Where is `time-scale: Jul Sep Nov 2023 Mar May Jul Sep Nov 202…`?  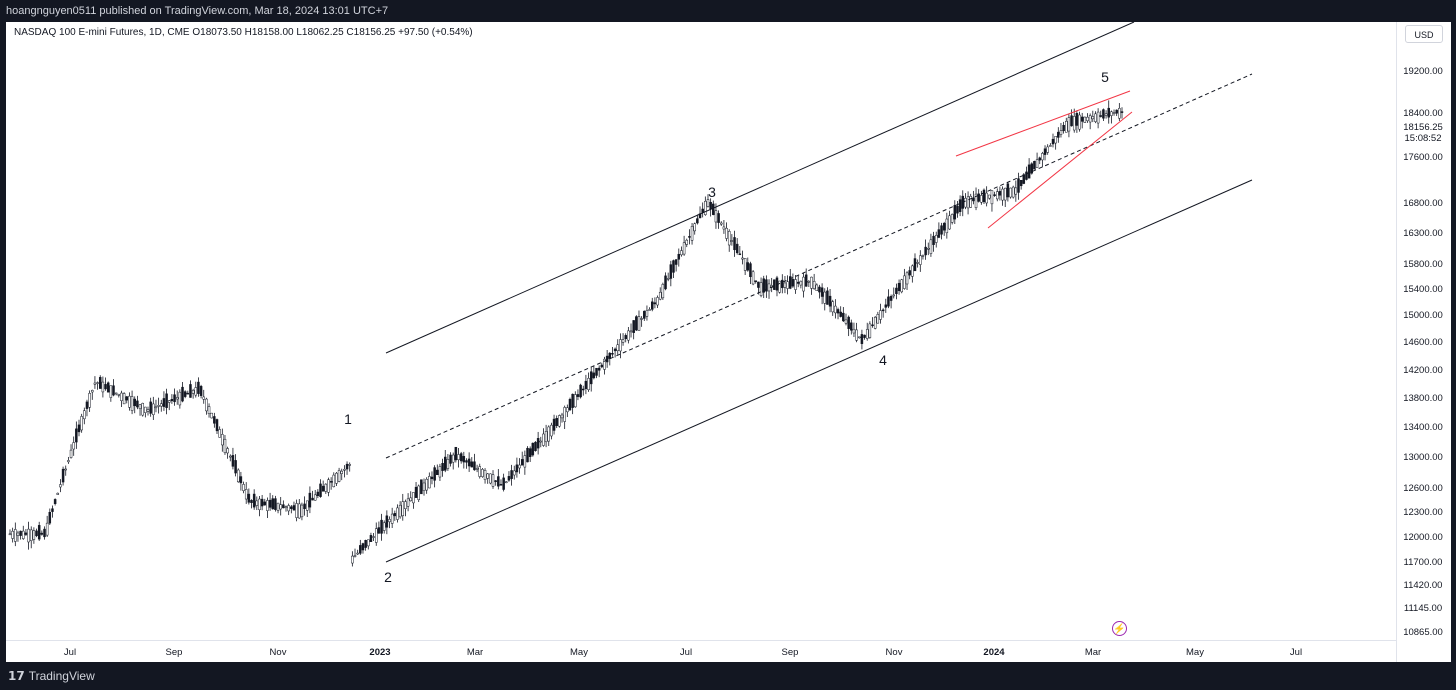
time-scale: Jul Sep Nov 2023 Mar May Jul Sep Nov 202… is located at coordinates (701, 651).